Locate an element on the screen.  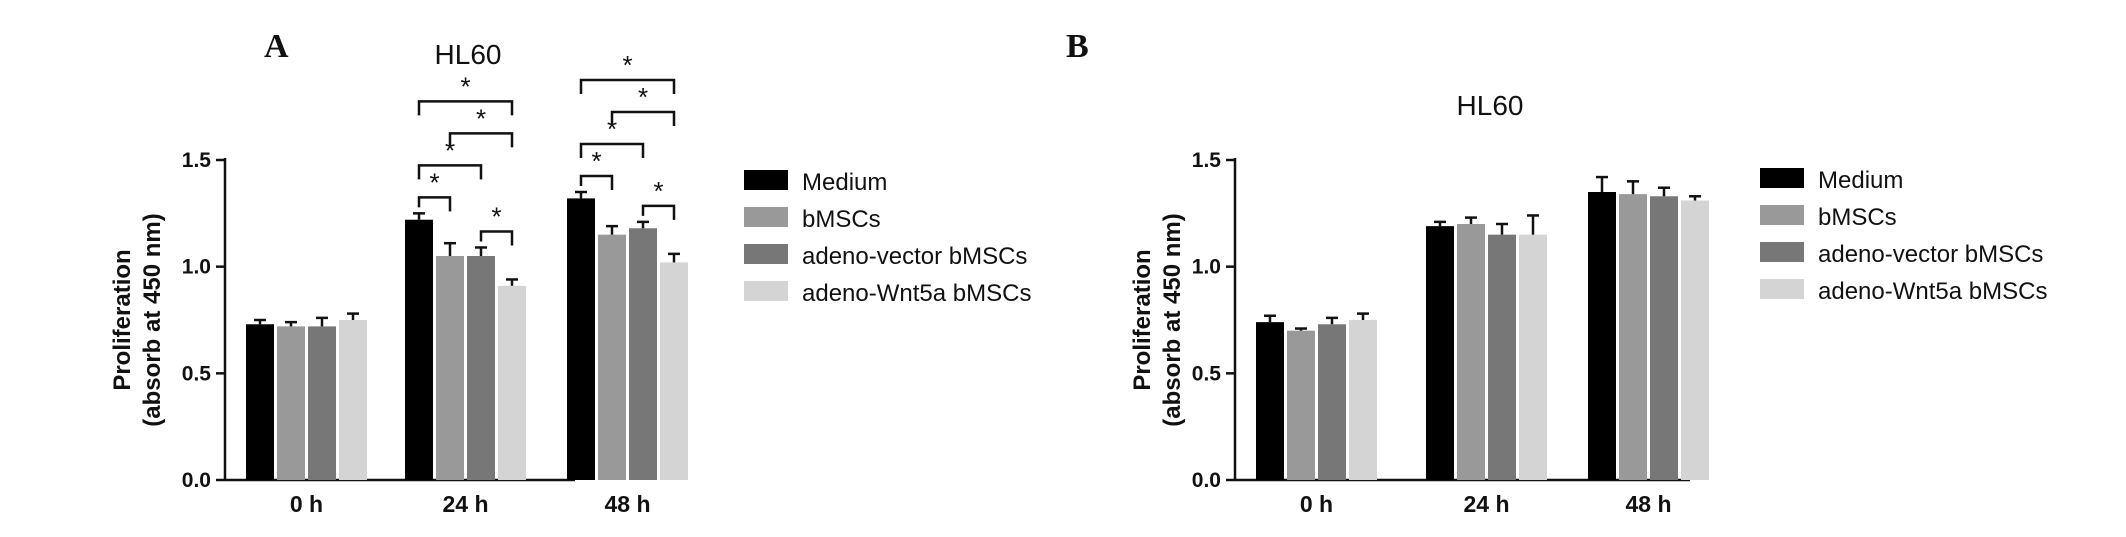
panel-letter: B is located at coordinates (1077, 46).